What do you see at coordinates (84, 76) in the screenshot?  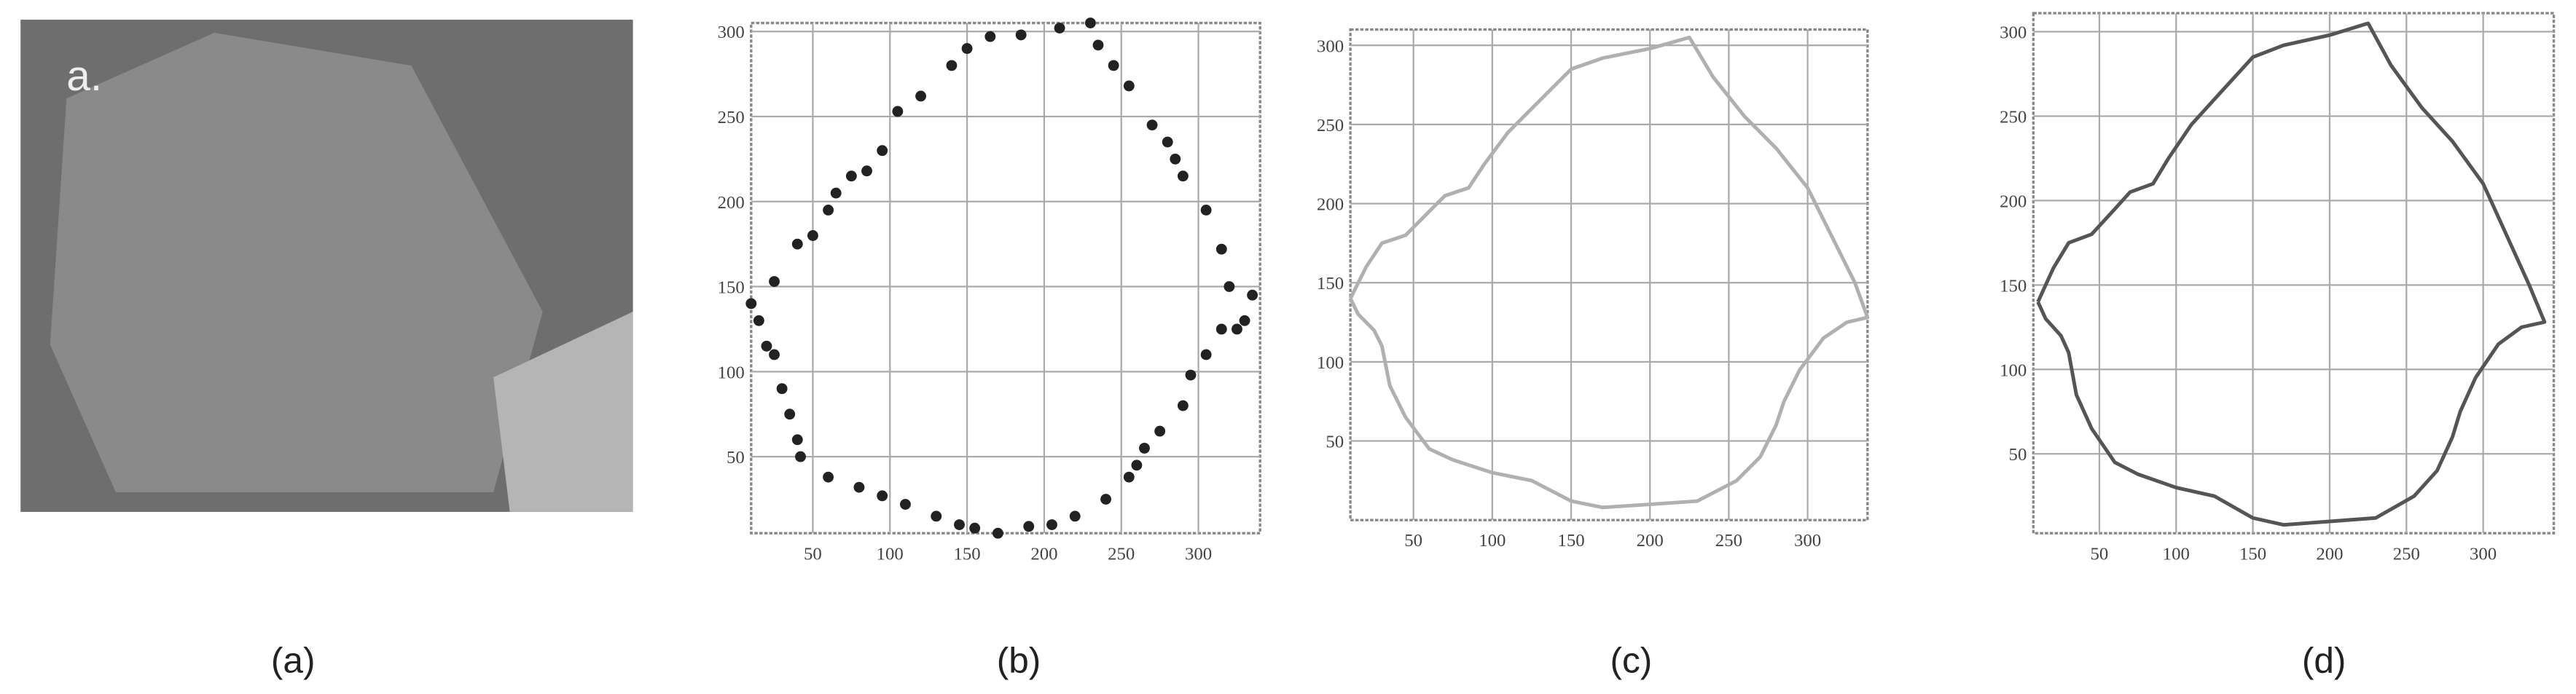 I see `panel-label: a.` at bounding box center [84, 76].